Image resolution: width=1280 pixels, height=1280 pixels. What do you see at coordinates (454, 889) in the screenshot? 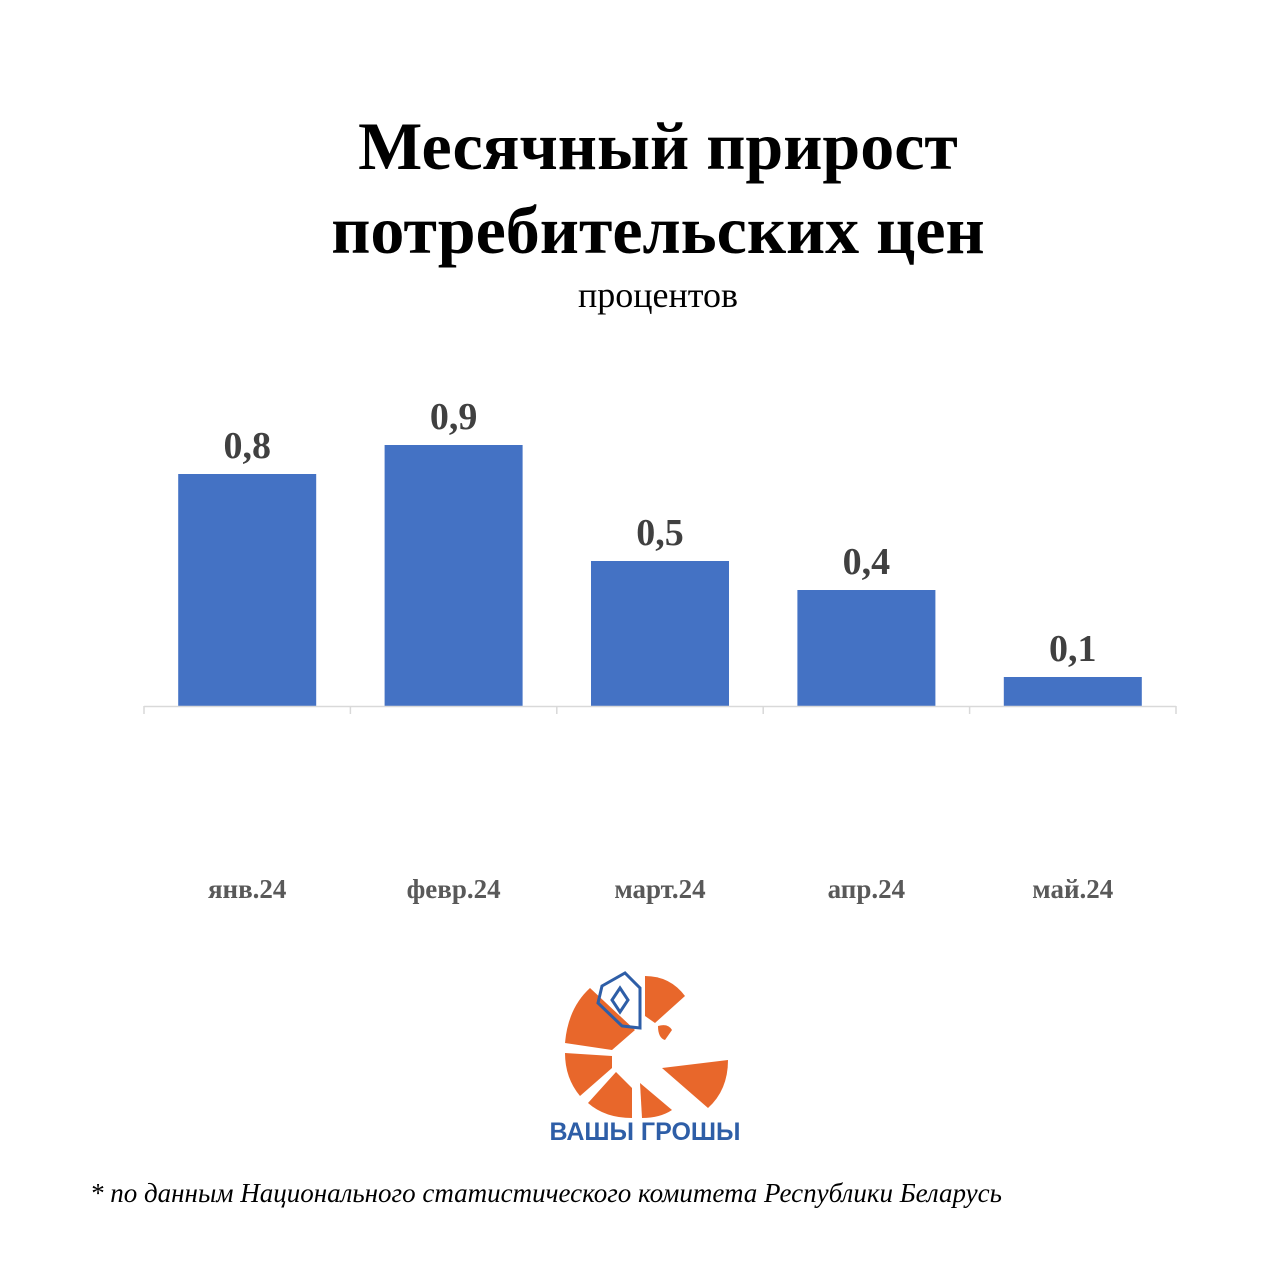
I see `category-label: февр.24` at bounding box center [454, 889].